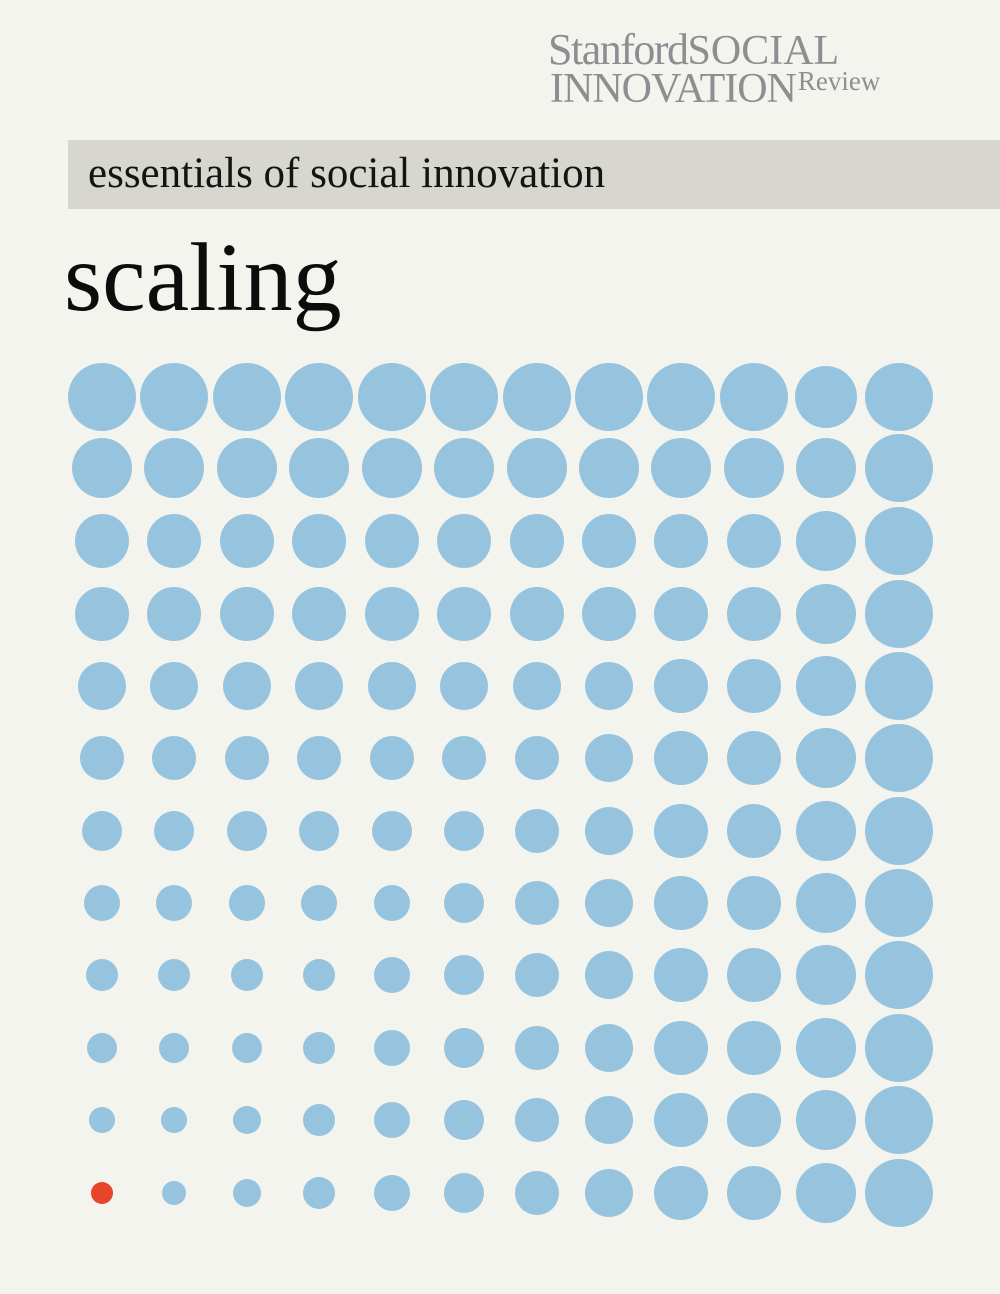 This screenshot has width=1000, height=1294. I want to click on highlight-dot, so click(102, 1193).